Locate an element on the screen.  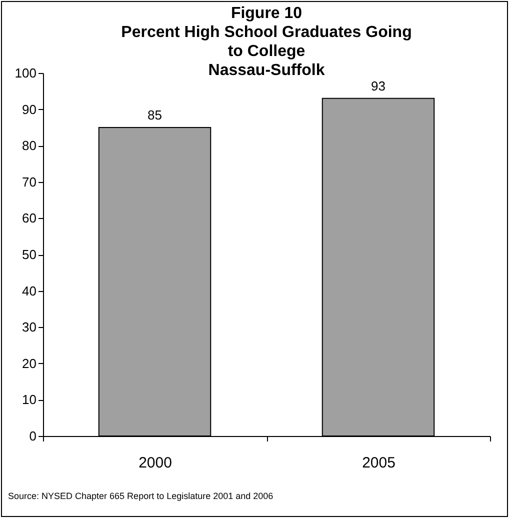
y-tick-label: 70 is located at coordinates (29, 182).